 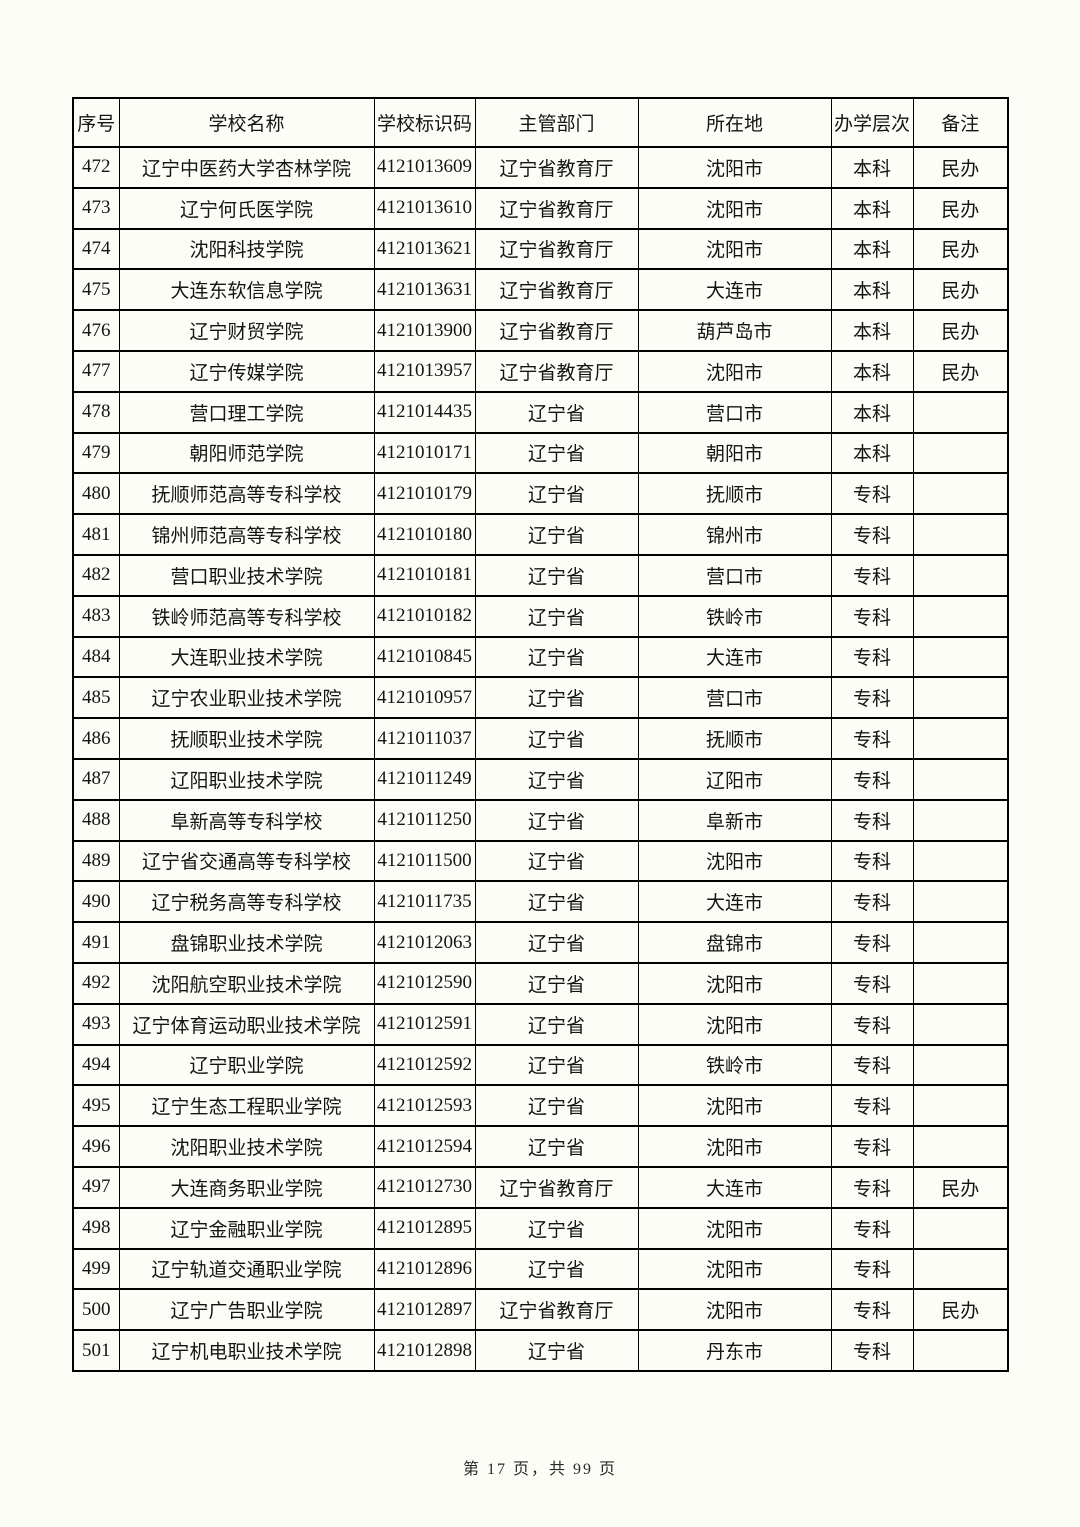 I want to click on col-header-school-id: 学校标识码, so click(x=424, y=122).